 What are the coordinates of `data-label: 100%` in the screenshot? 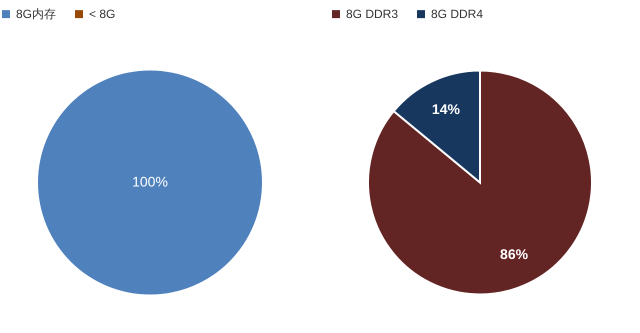 It's located at (150, 182).